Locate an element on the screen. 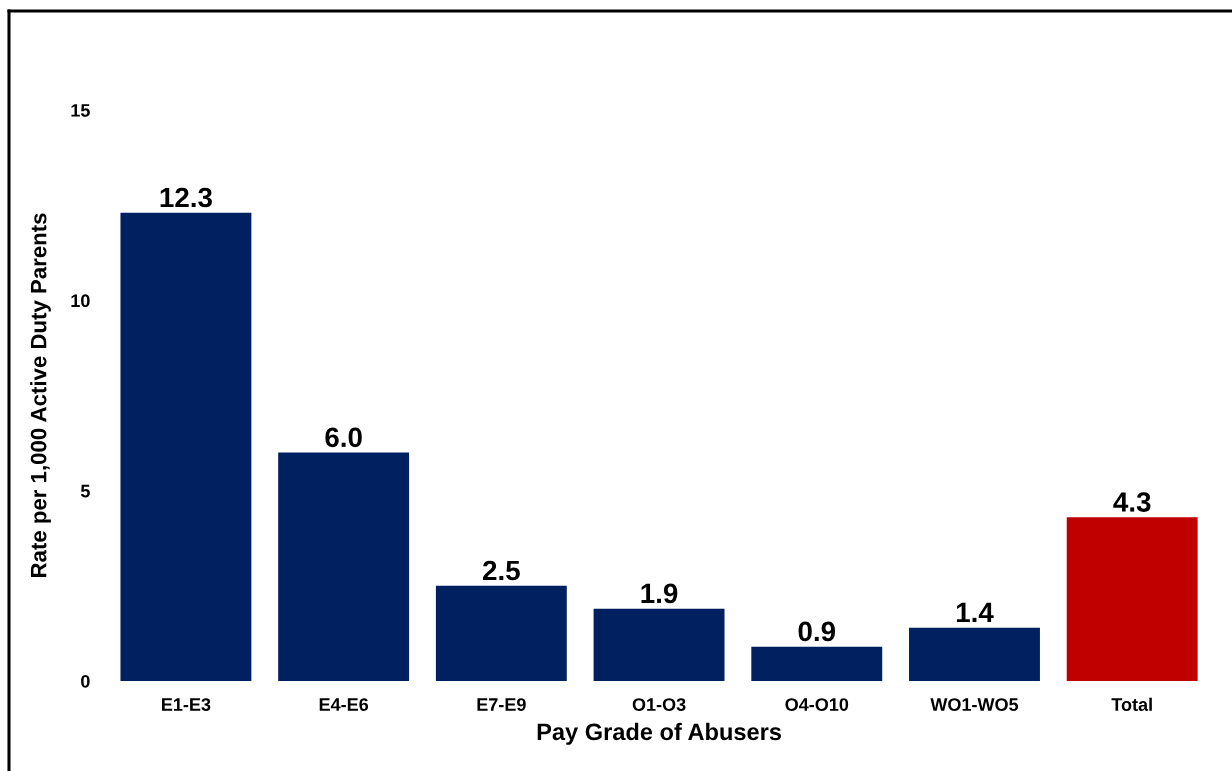 This screenshot has width=1232, height=771. y-tick-label: 10 is located at coordinates (80, 301).